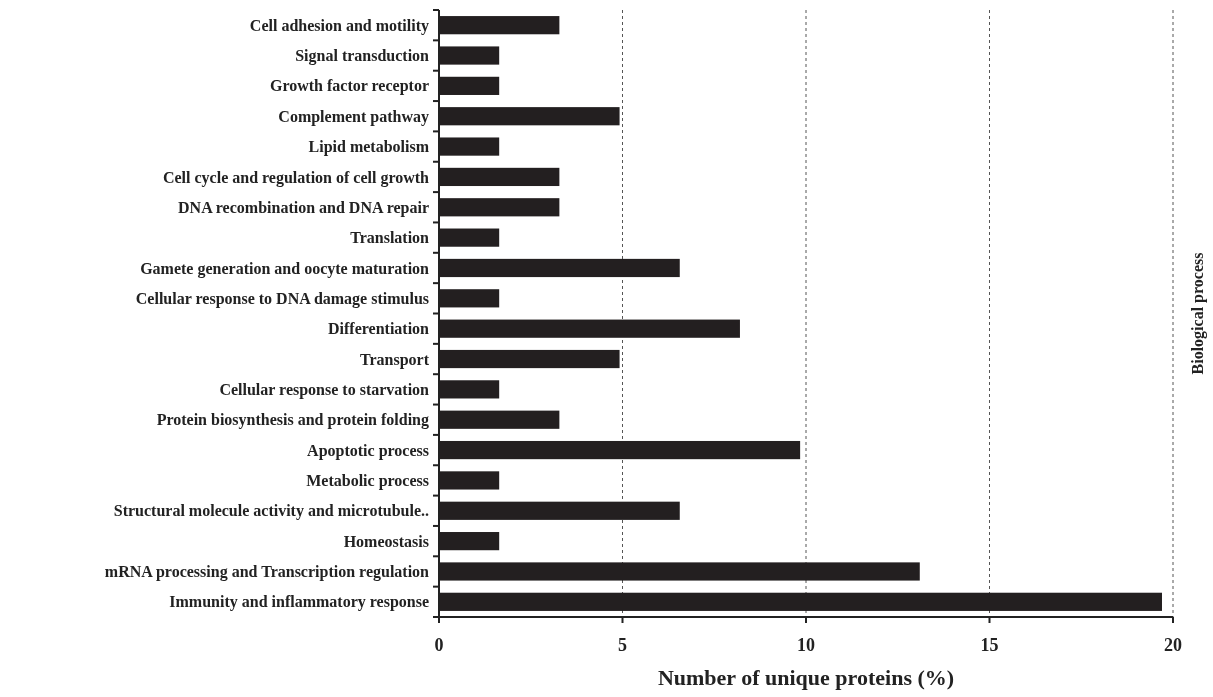  Describe the element at coordinates (1198, 313) in the screenshot. I see `y2-axis-title: Biological process` at that location.